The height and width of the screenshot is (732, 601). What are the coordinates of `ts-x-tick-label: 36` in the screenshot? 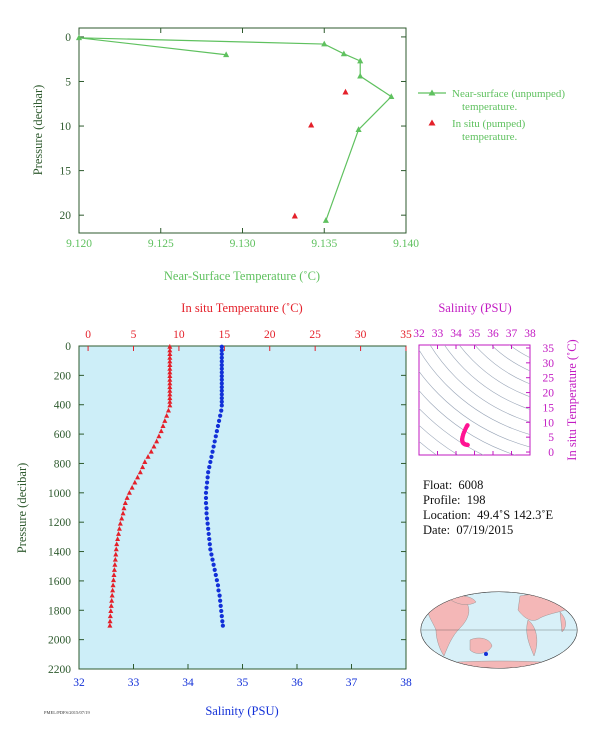 It's located at (493, 334).